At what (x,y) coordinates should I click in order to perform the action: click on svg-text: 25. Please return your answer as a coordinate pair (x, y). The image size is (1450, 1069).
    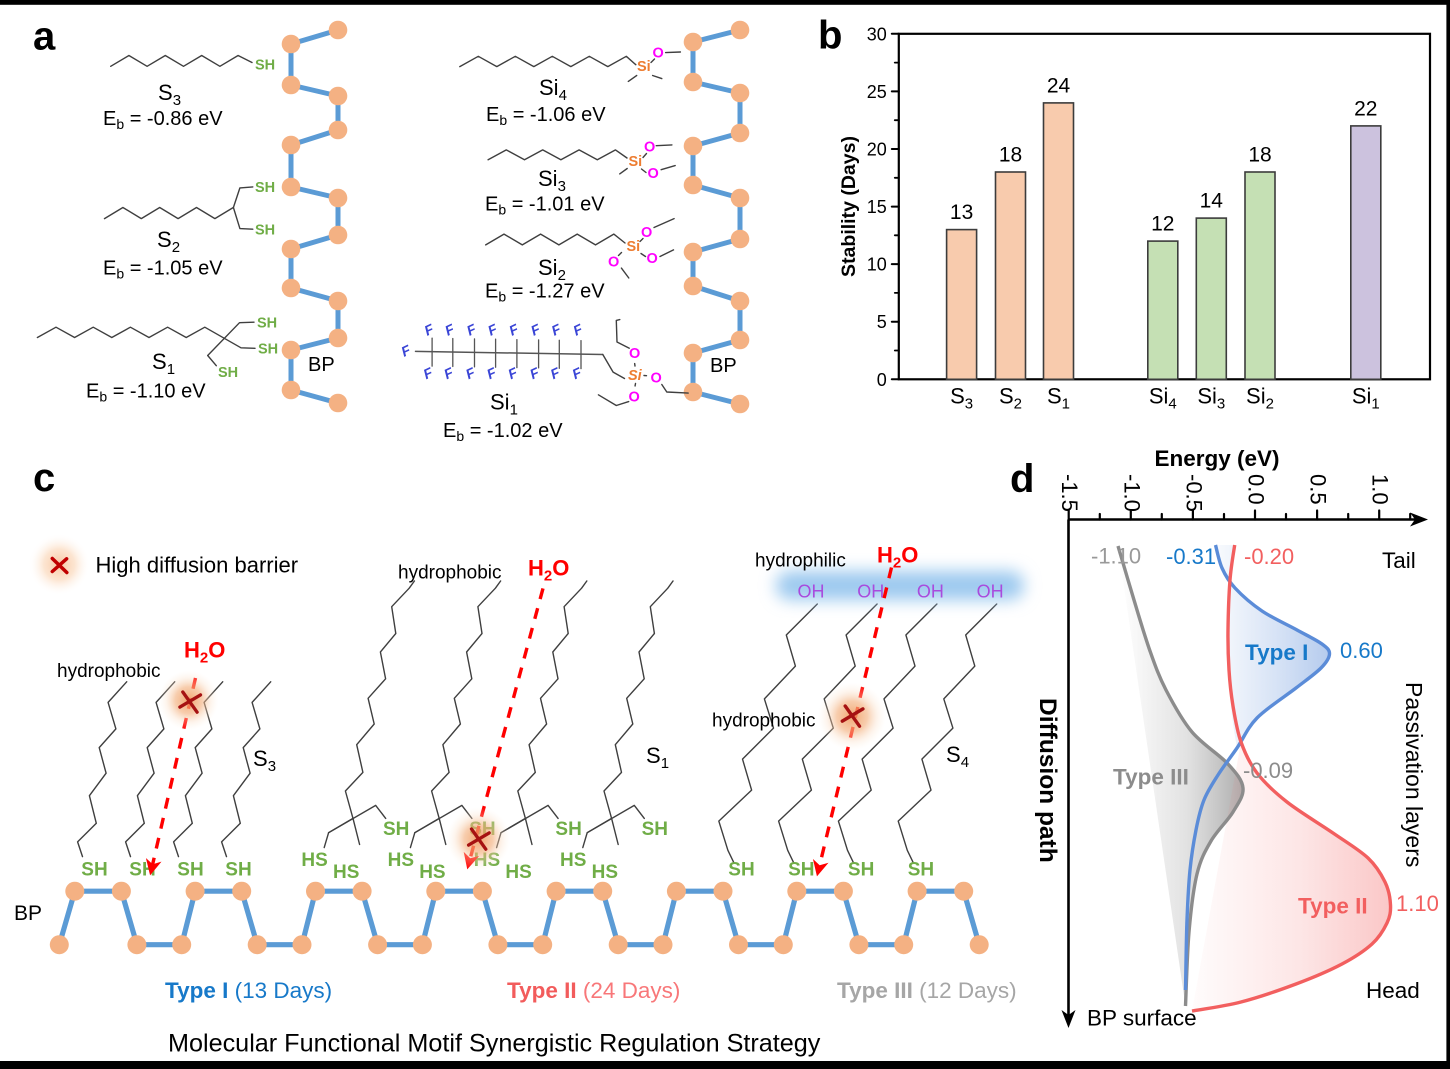
    Looking at the image, I should click on (877, 92).